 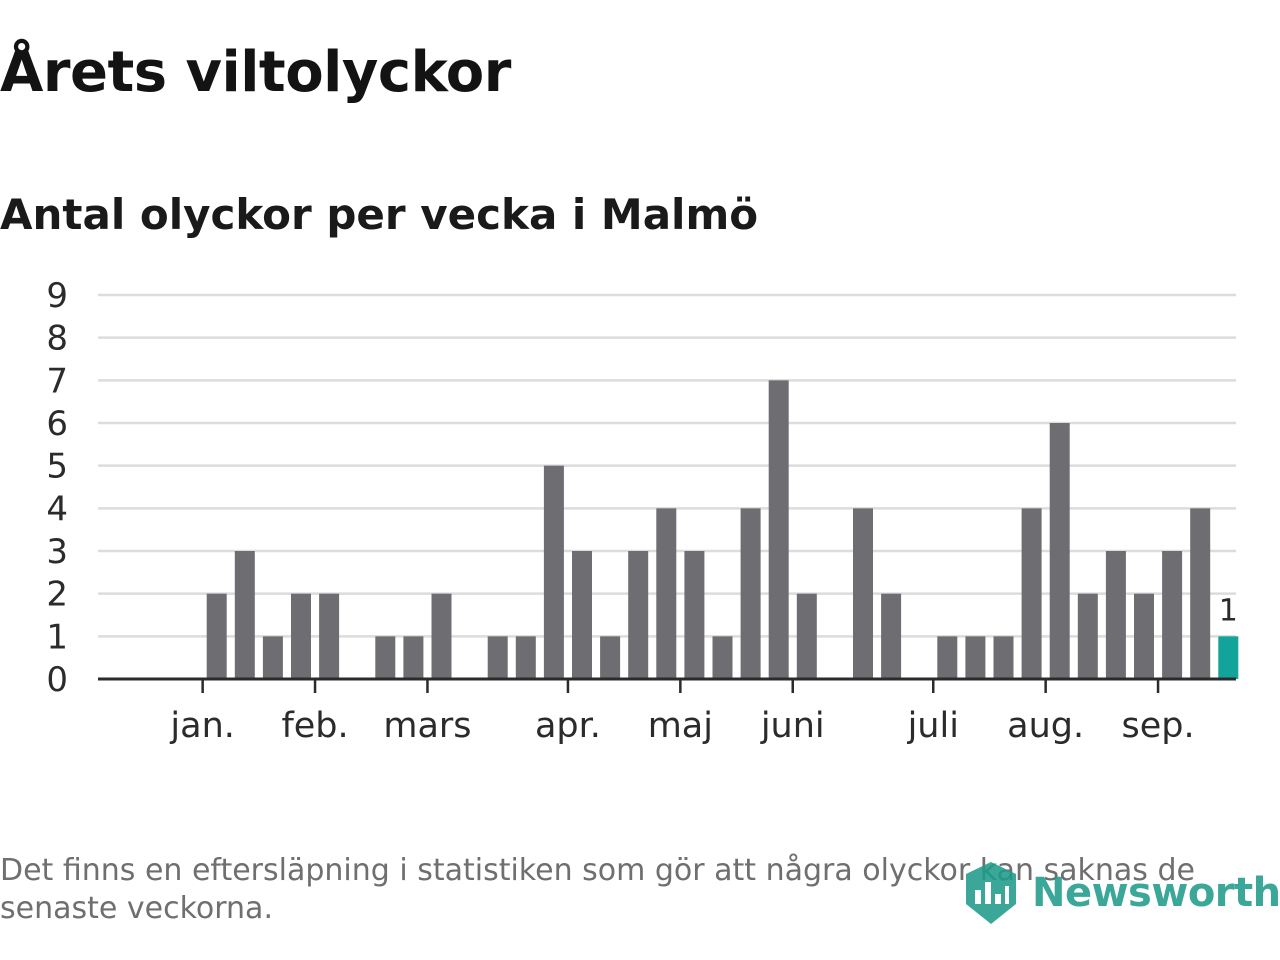 I want to click on bar-highlighted, so click(x=1228, y=657).